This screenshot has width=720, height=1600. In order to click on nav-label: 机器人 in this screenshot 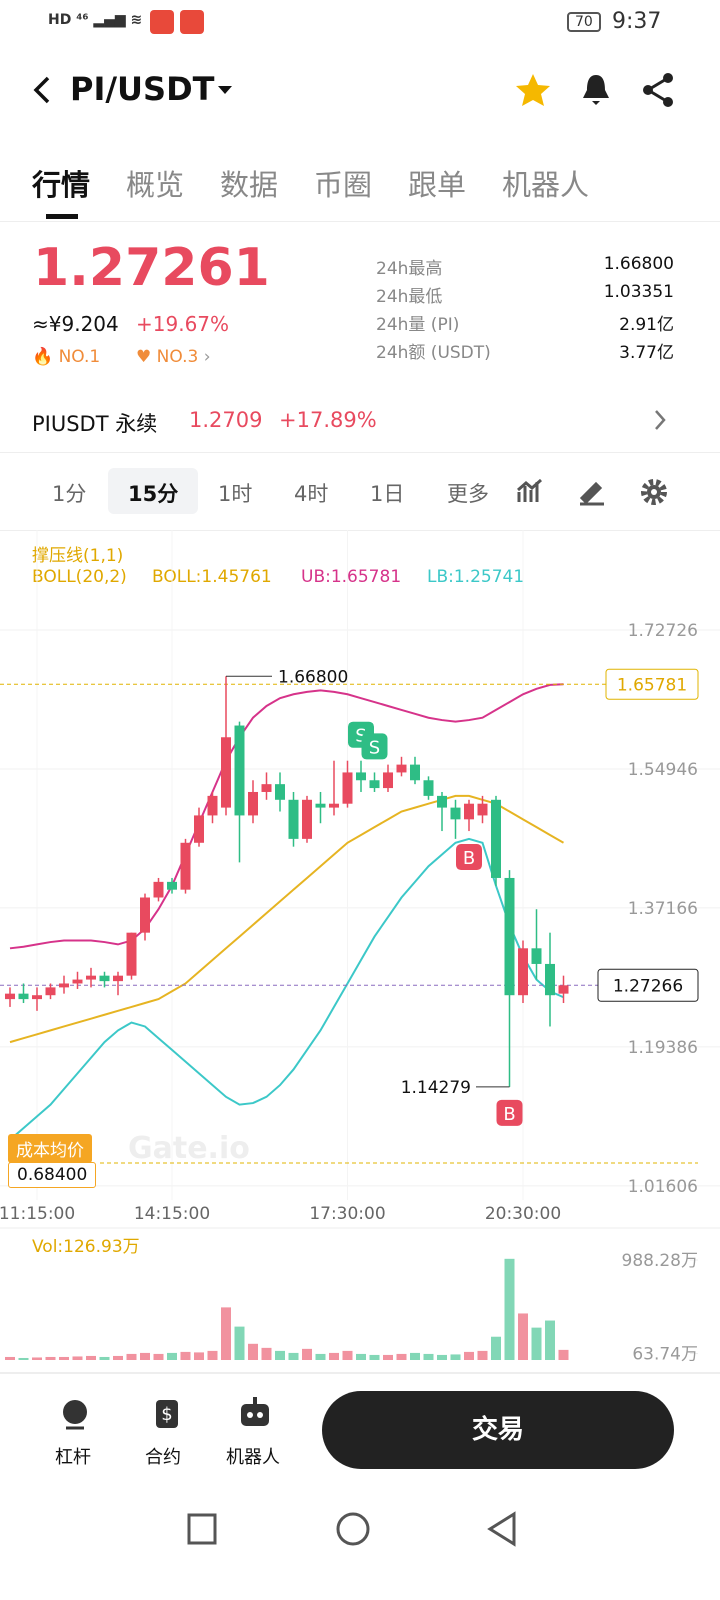, I will do `click(253, 1457)`.